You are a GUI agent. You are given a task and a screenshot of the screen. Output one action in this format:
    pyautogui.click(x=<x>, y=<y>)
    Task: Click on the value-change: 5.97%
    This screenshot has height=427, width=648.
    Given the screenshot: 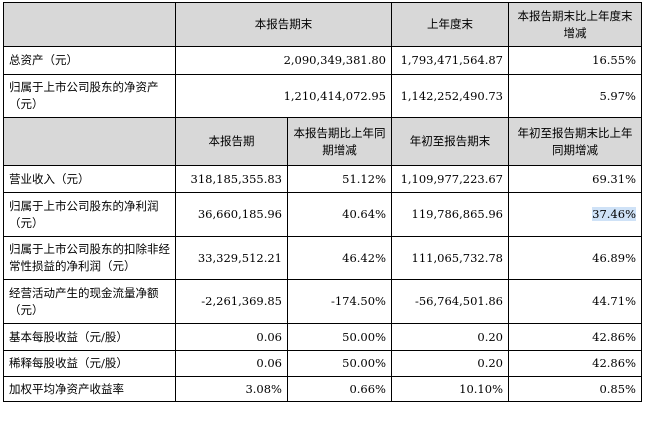 What is the action you would take?
    pyautogui.click(x=575, y=96)
    